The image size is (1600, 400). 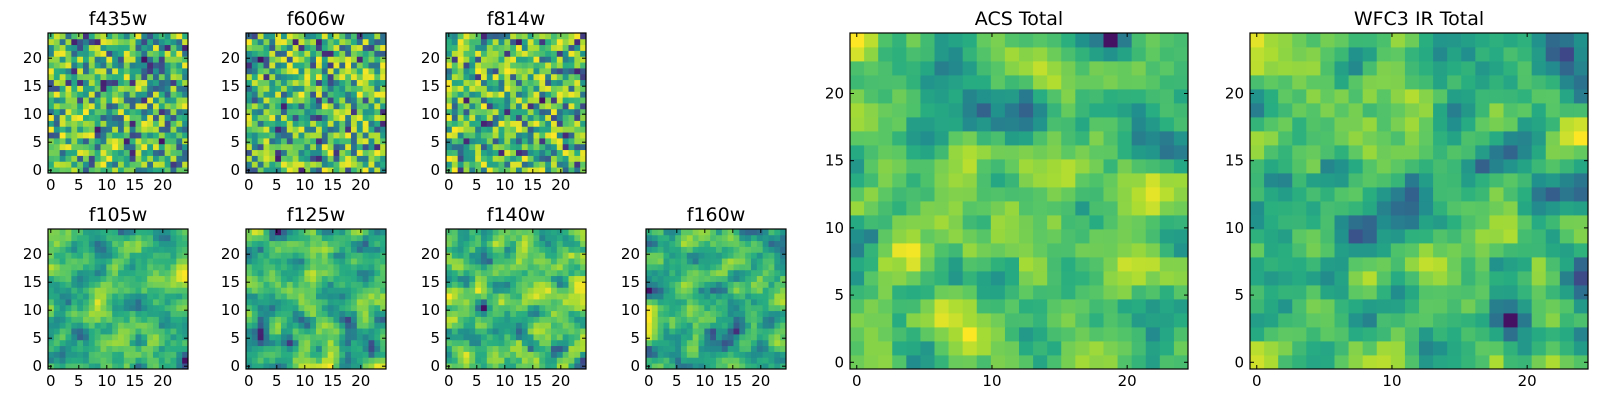 What do you see at coordinates (435, 170) in the screenshot?
I see `y-tick-label: 0` at bounding box center [435, 170].